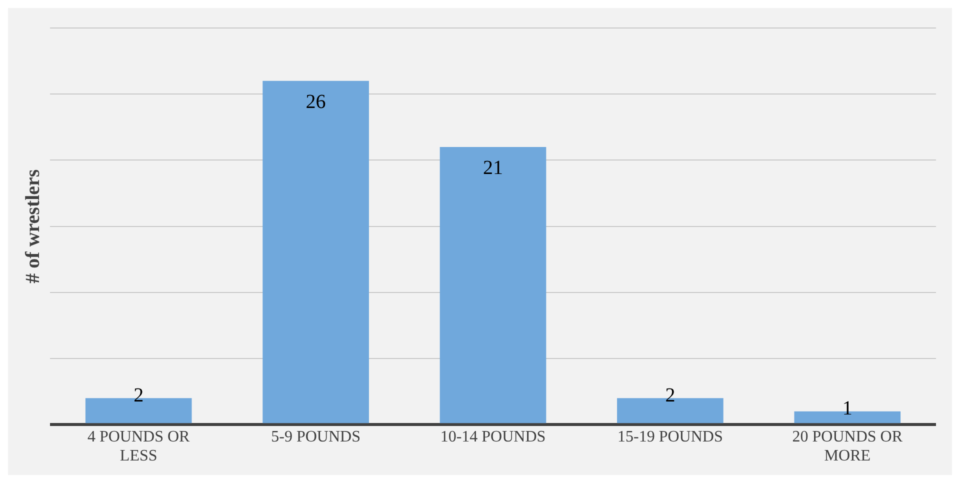  I want to click on data-label: 1, so click(847, 409).